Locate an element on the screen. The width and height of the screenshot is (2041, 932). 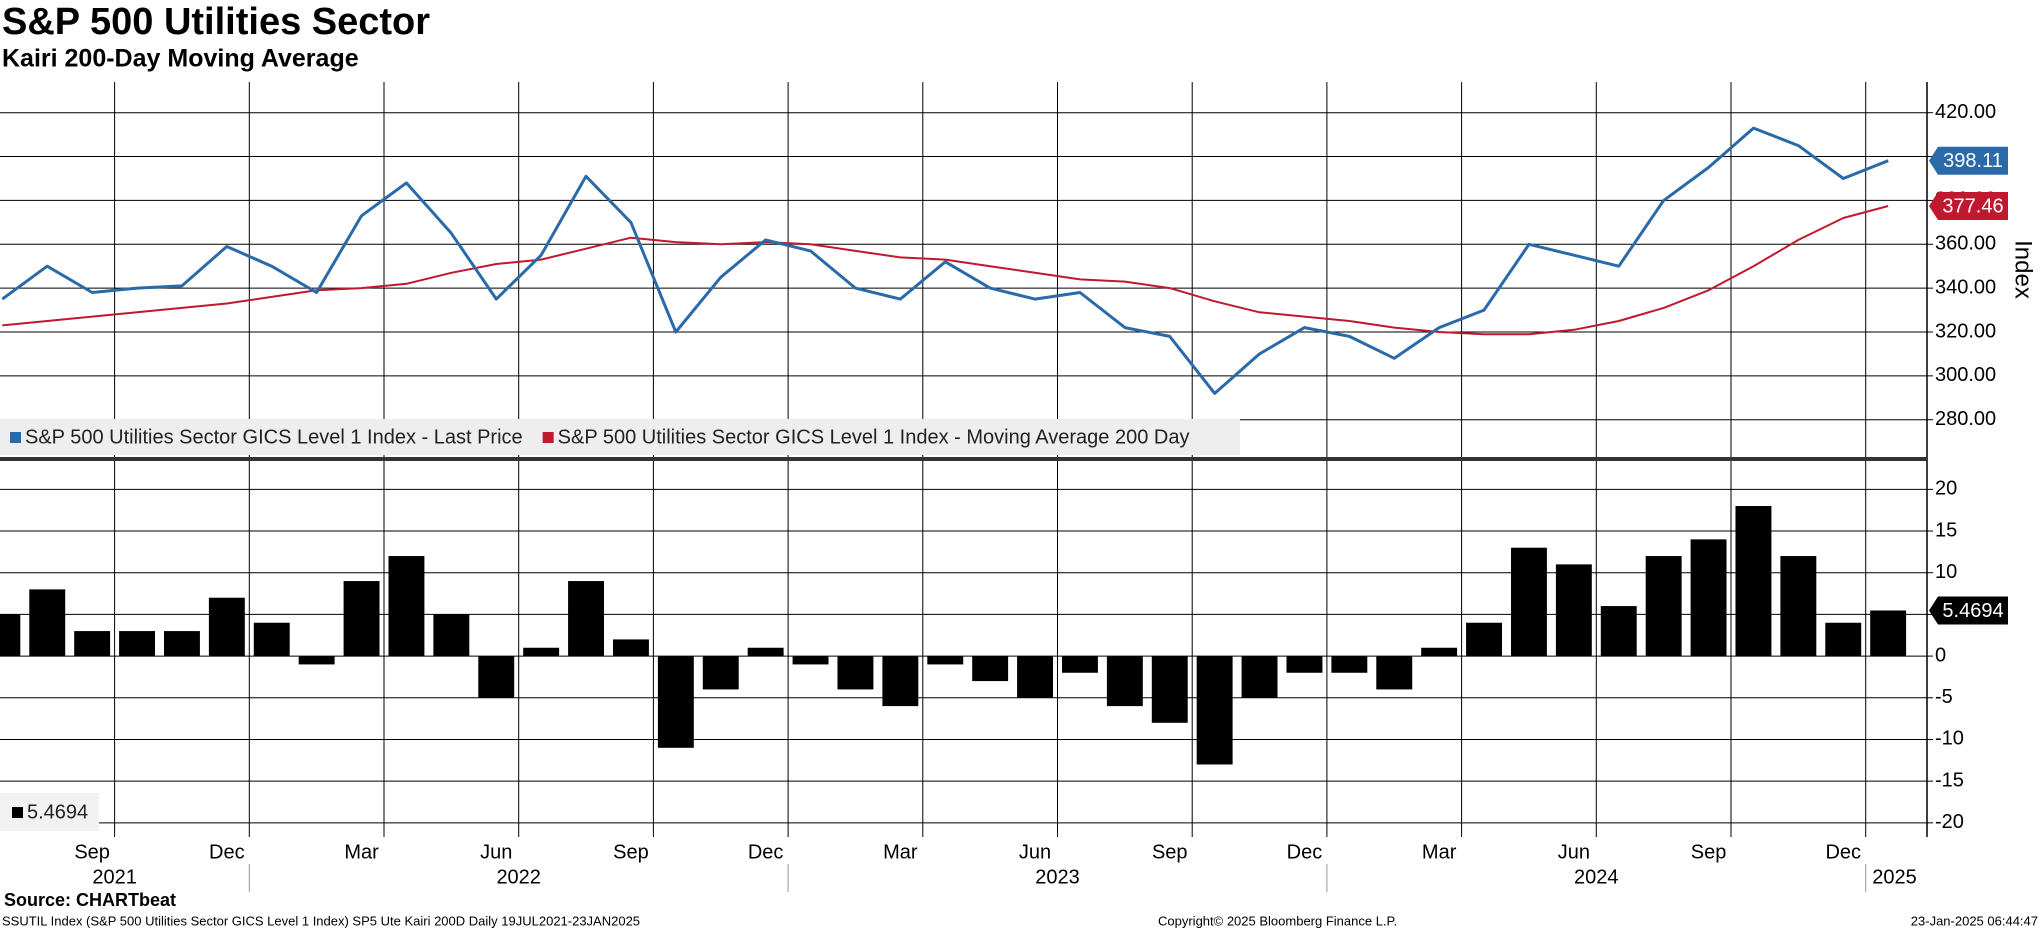
y-tick-label: 300.00 is located at coordinates (1965, 375).